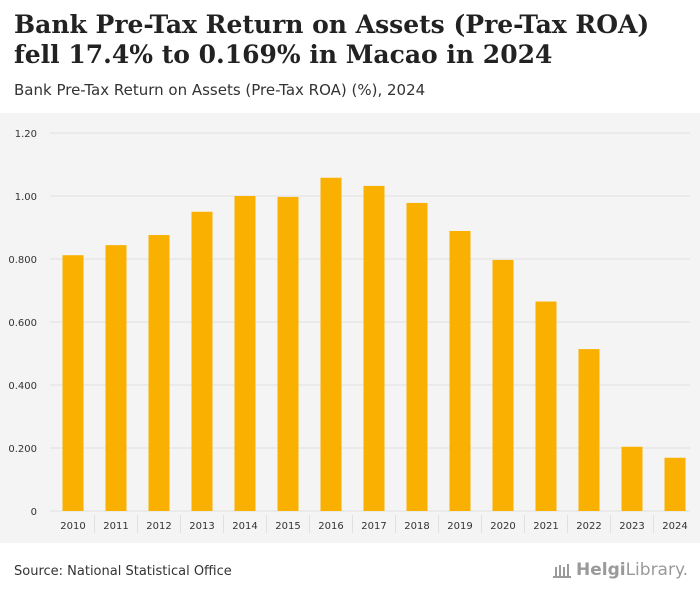  What do you see at coordinates (631, 526) in the screenshot?
I see `x-tick-label: 2023` at bounding box center [631, 526].